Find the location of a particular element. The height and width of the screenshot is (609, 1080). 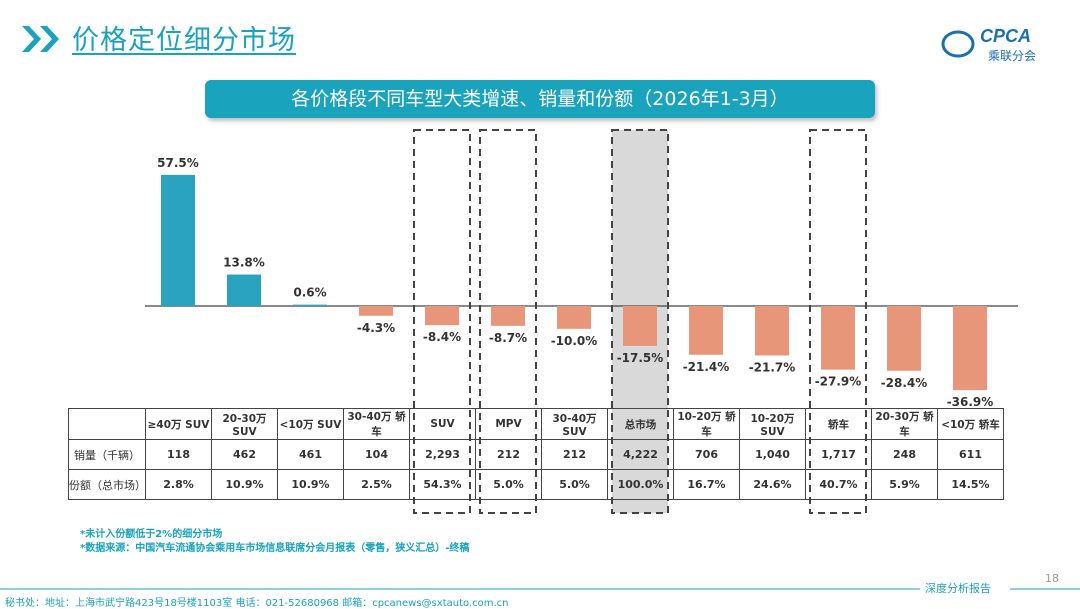

table-cell: 706 is located at coordinates (706, 454).